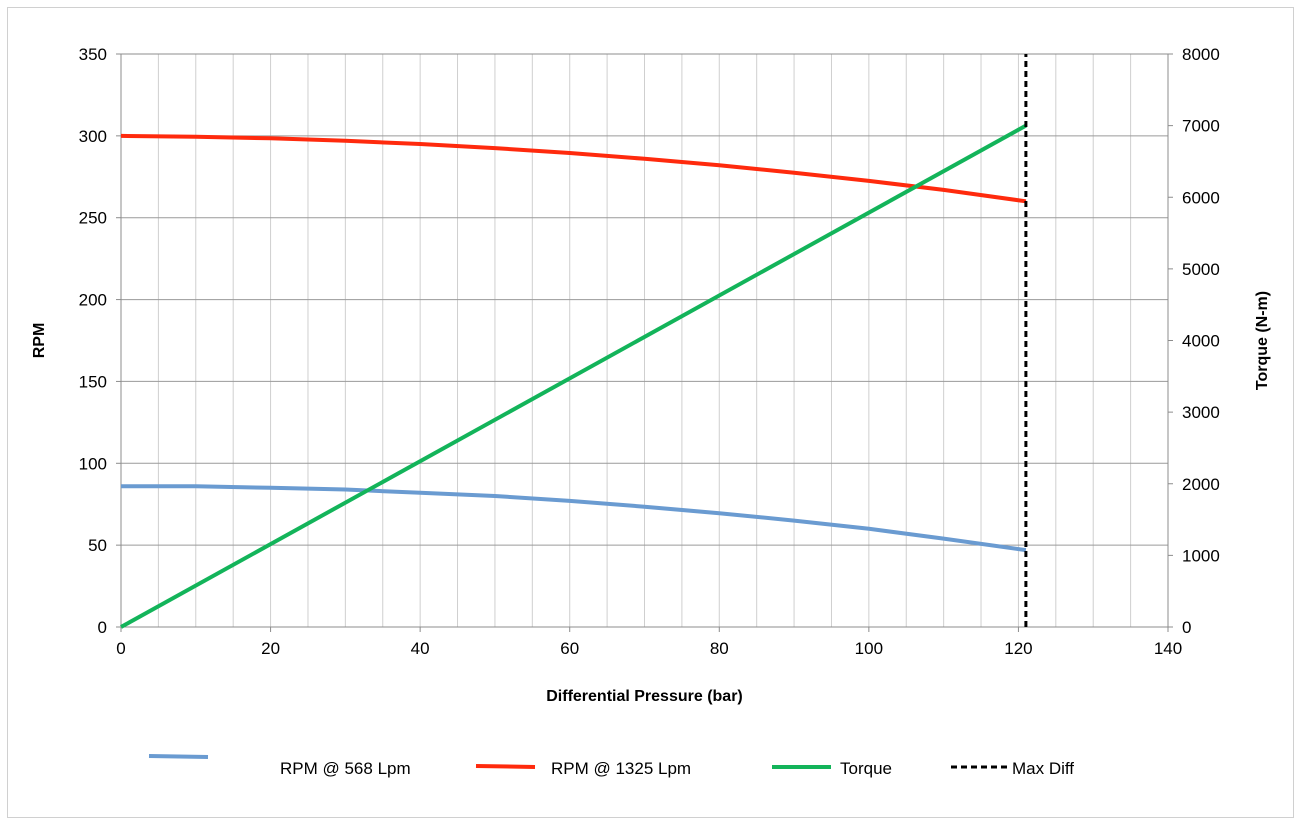  I want to click on y2-tick-label: 2000, so click(1201, 484).